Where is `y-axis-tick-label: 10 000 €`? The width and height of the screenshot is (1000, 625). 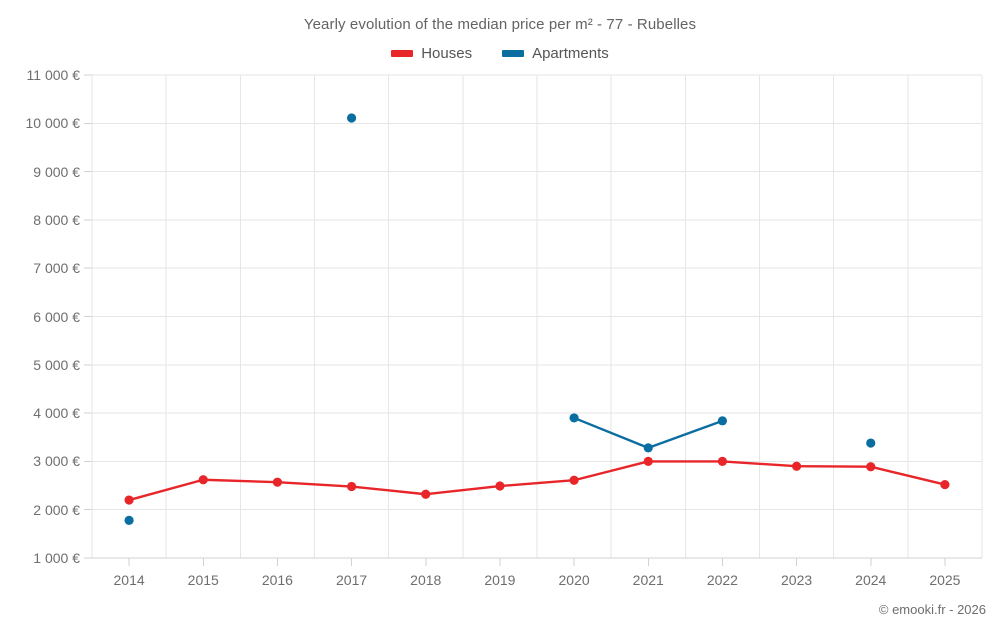
y-axis-tick-label: 10 000 € is located at coordinates (53, 123).